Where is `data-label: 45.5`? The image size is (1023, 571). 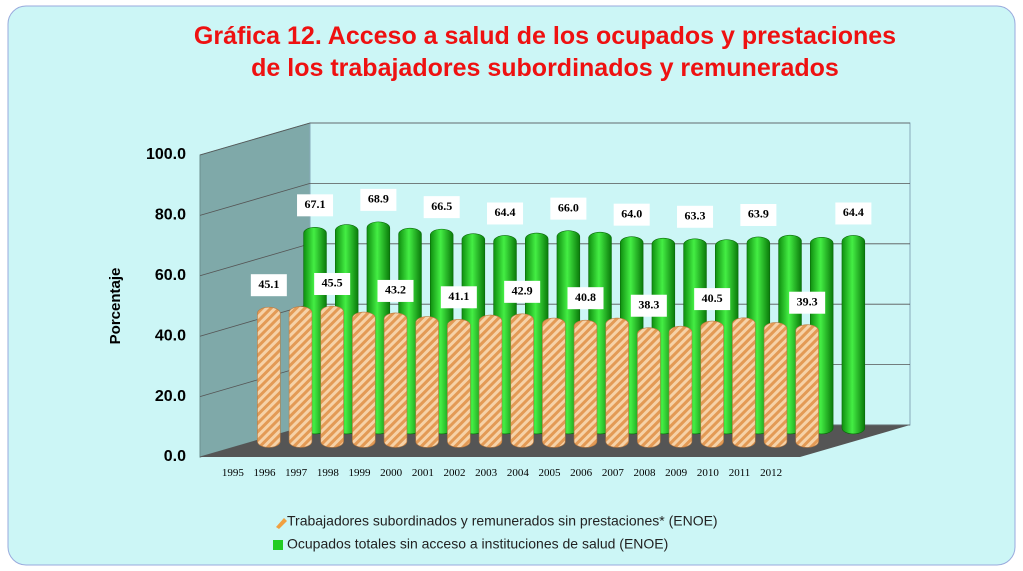 data-label: 45.5 is located at coordinates (332, 283).